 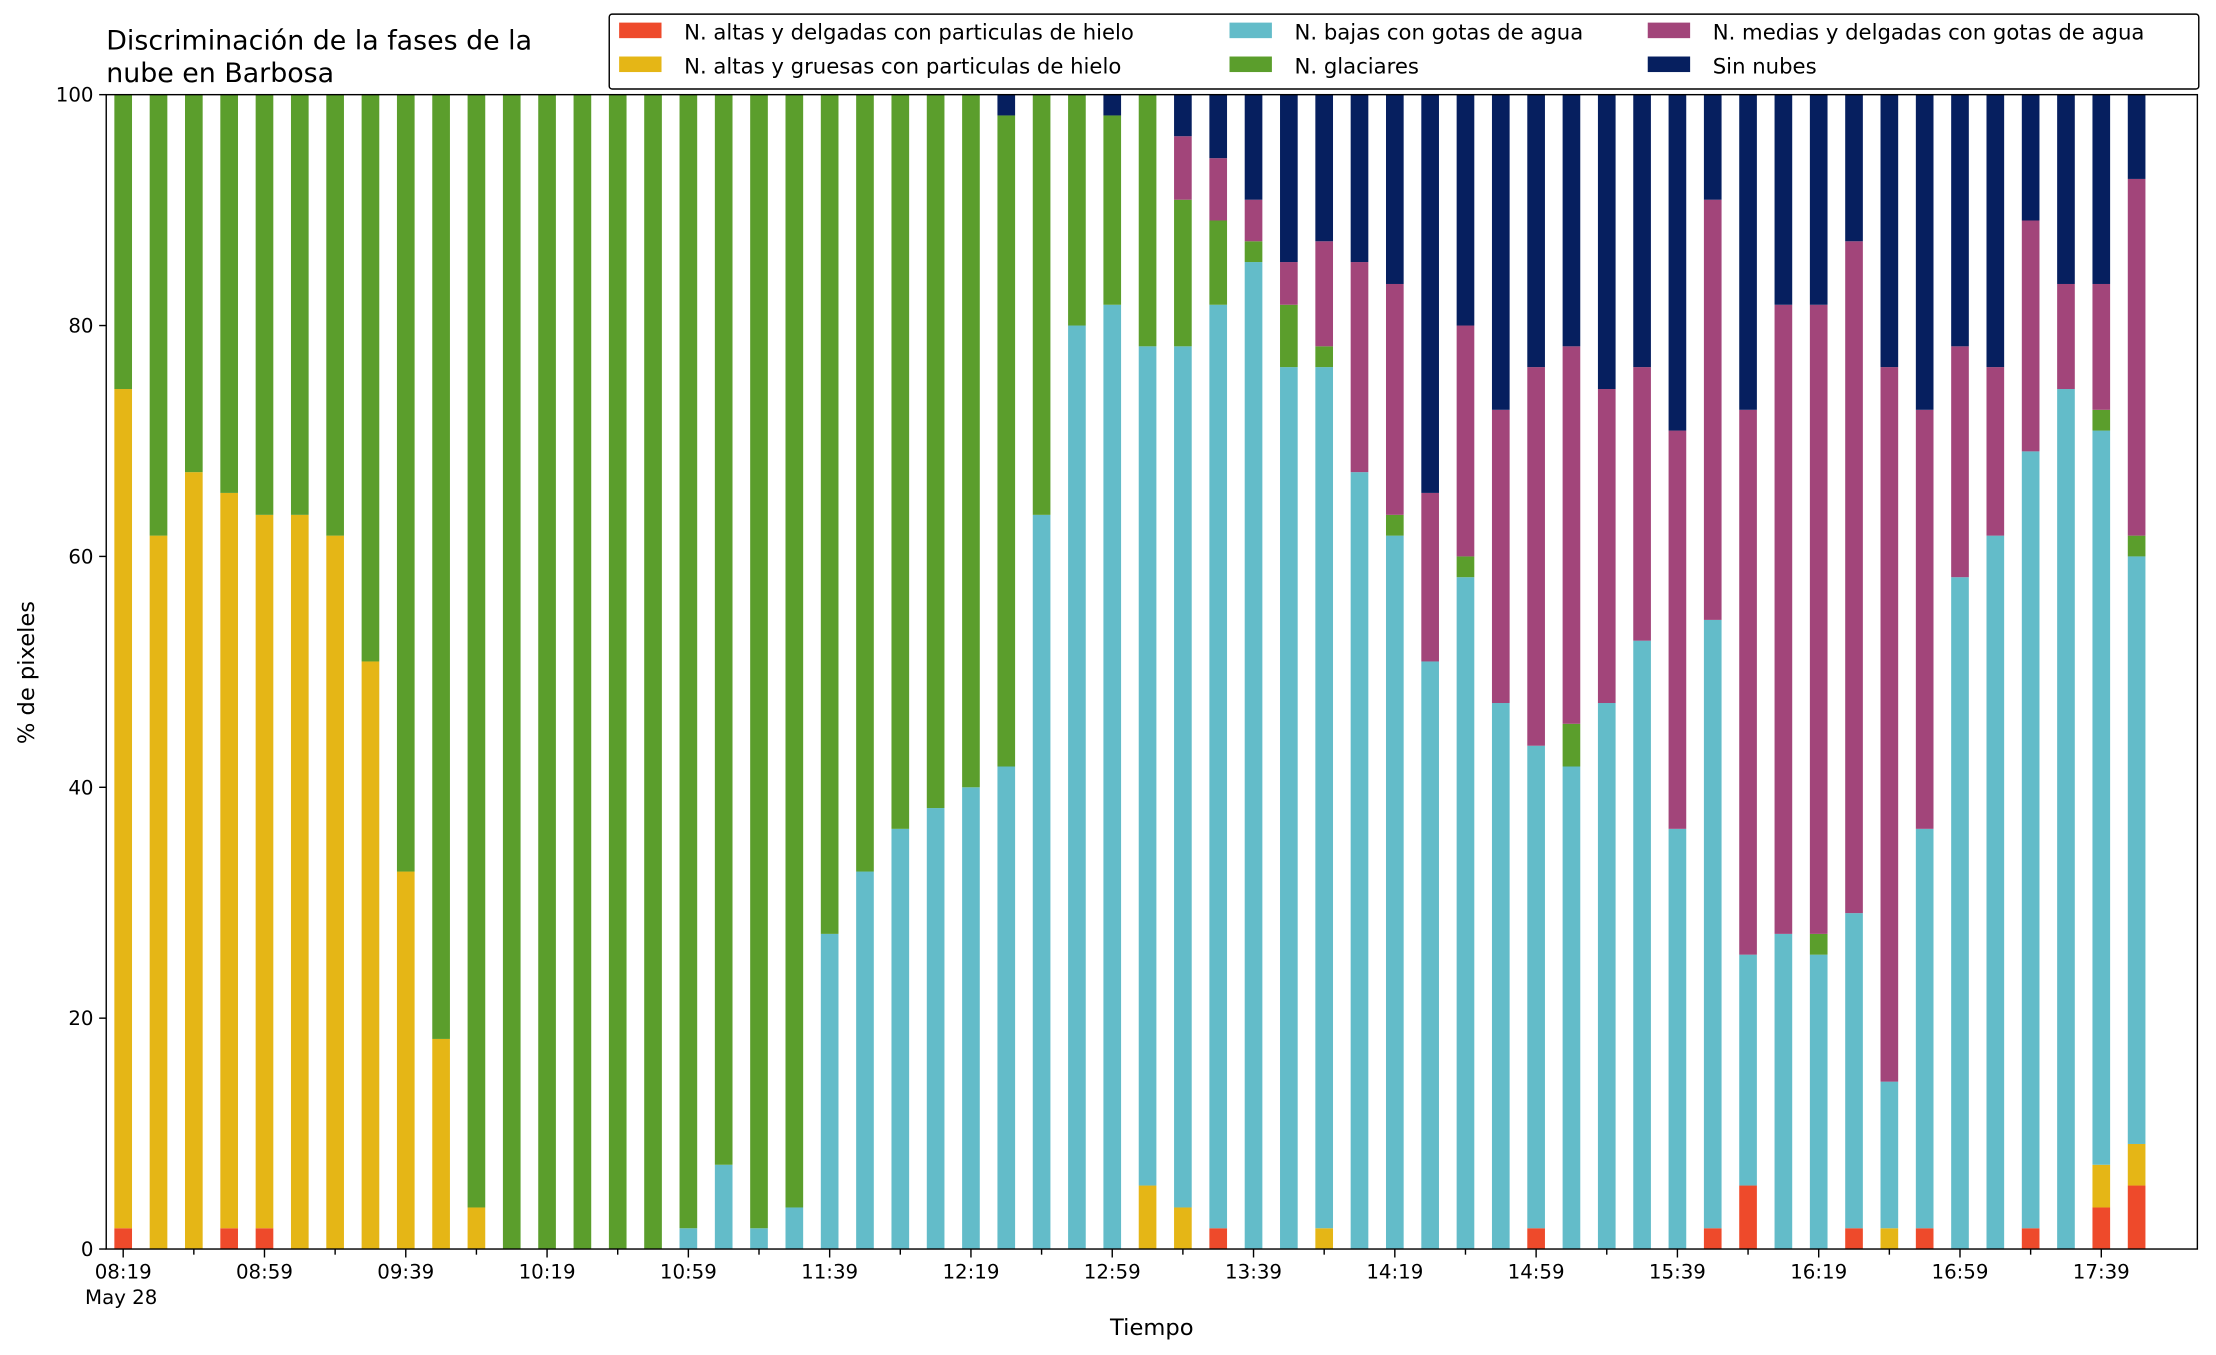 What do you see at coordinates (1536, 1272) in the screenshot?
I see `x-tick-label: 14:59` at bounding box center [1536, 1272].